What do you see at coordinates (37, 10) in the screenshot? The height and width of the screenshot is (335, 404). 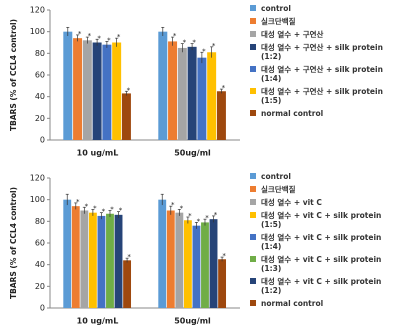 I see `y-tick-label: 120` at bounding box center [37, 10].